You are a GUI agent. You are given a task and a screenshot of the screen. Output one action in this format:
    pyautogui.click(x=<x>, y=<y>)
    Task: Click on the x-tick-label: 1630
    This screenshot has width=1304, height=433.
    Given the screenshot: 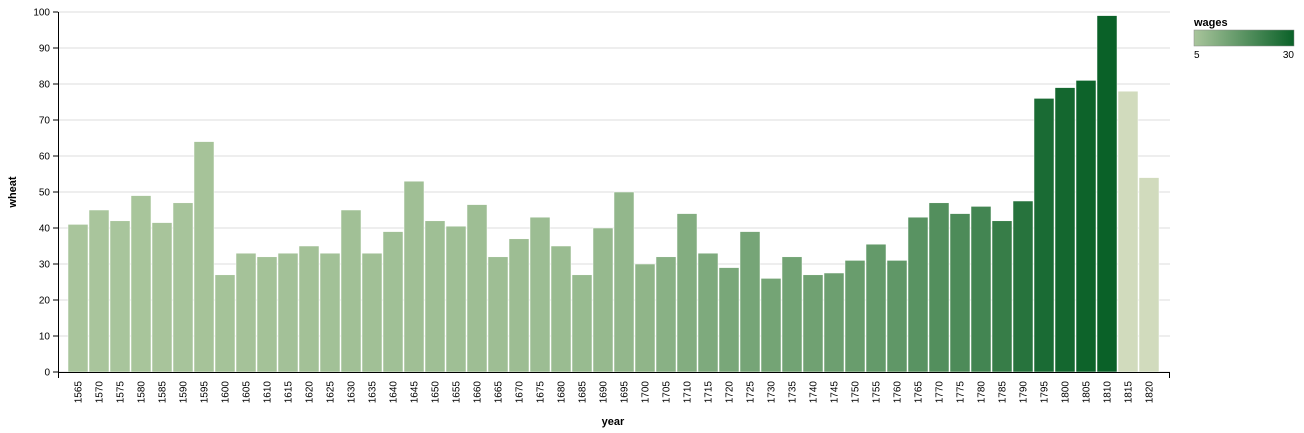 What is the action you would take?
    pyautogui.click(x=352, y=392)
    